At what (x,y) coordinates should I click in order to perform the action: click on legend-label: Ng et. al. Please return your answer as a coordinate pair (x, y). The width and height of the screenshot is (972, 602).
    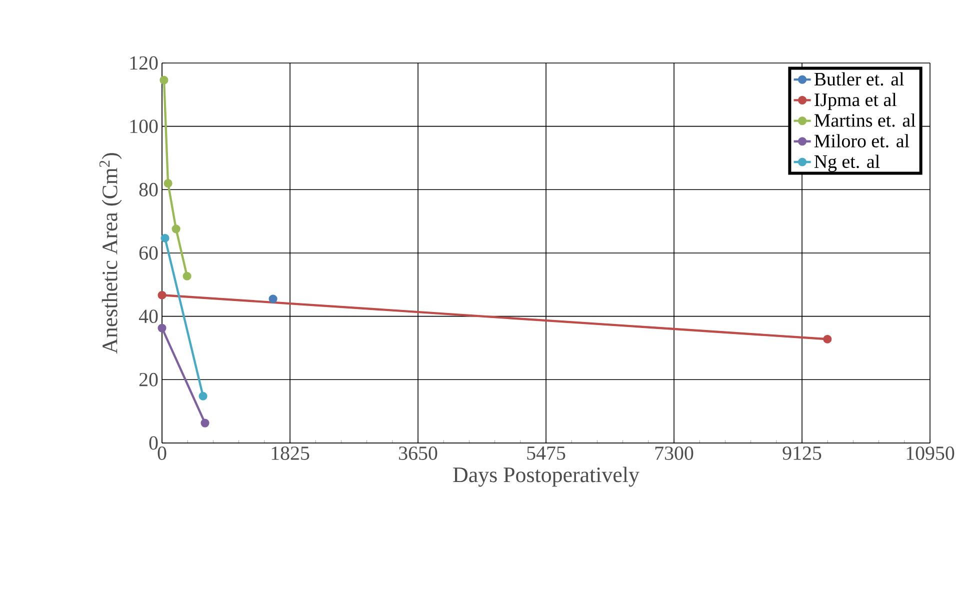
    Looking at the image, I should click on (847, 163).